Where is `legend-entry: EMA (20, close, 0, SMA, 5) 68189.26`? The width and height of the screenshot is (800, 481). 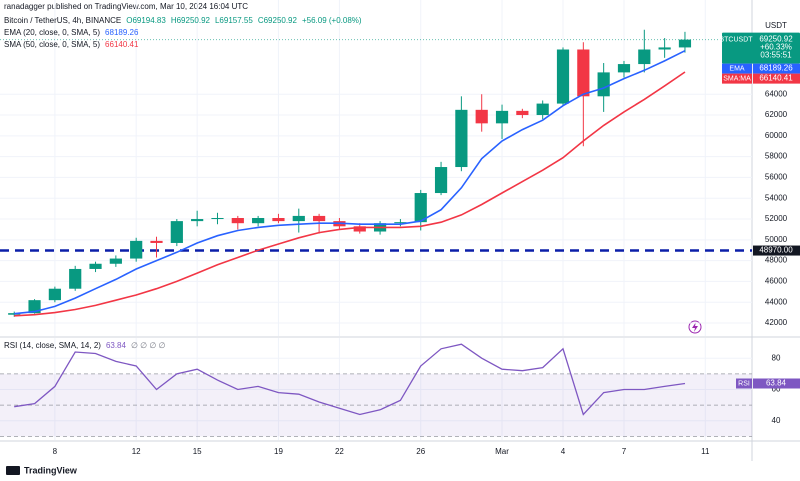 legend-entry: EMA (20, close, 0, SMA, 5) 68189.26 is located at coordinates (71, 32).